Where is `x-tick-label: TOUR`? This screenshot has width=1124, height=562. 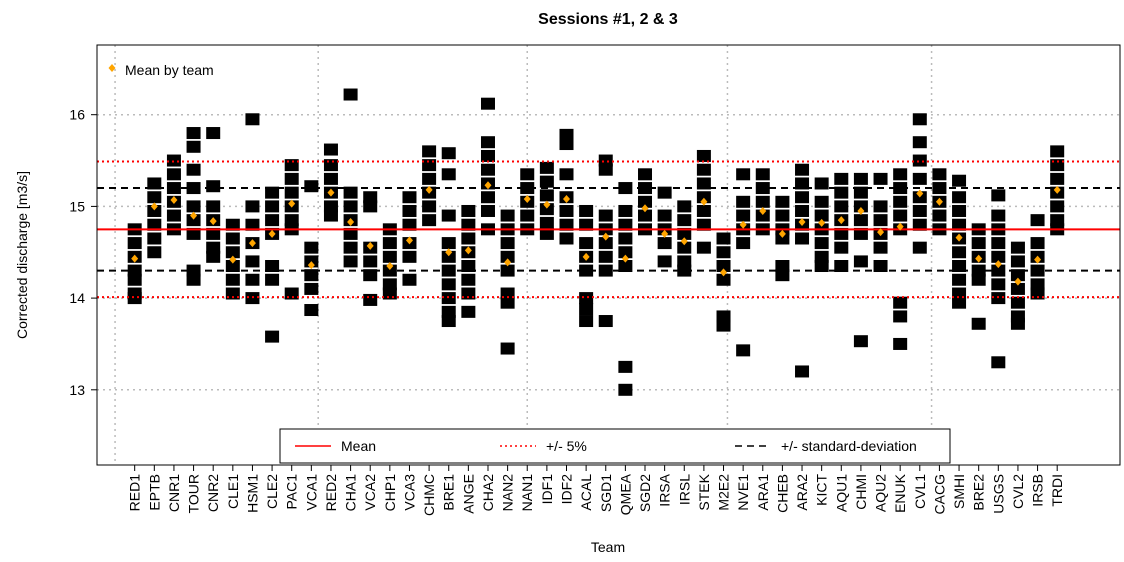 x-tick-label: TOUR is located at coordinates (194, 493).